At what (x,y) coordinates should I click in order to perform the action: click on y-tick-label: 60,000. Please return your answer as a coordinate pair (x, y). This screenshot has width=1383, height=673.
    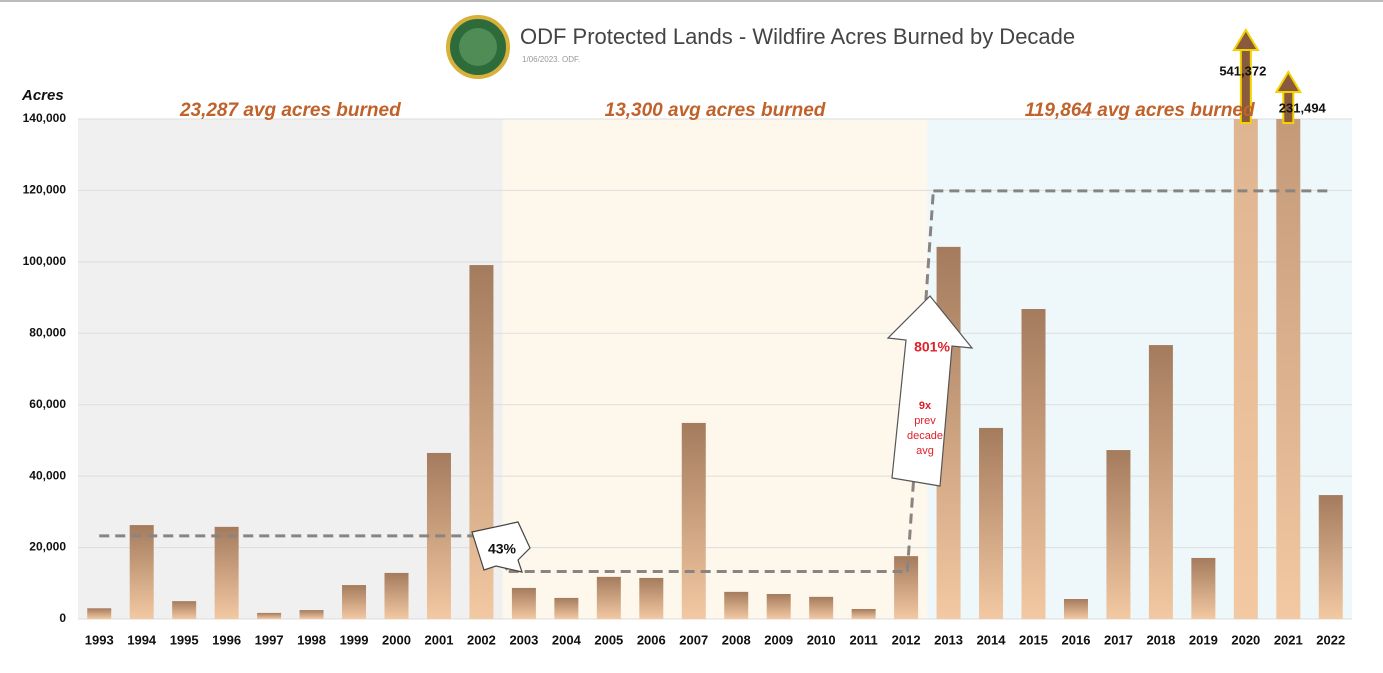
    Looking at the image, I should click on (47, 404).